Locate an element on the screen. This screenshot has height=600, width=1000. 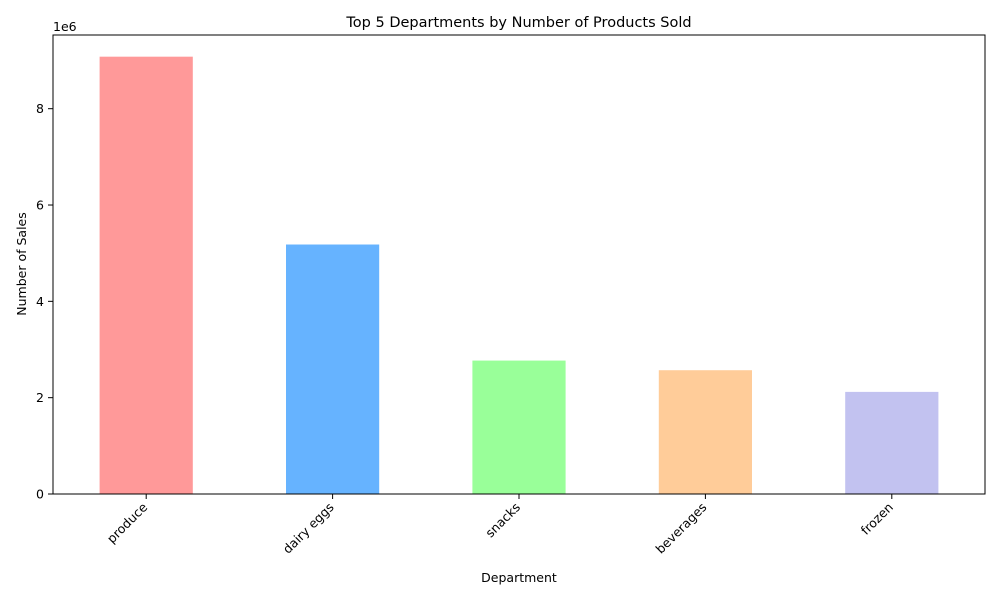
bar-dairy-eggs is located at coordinates (333, 369).